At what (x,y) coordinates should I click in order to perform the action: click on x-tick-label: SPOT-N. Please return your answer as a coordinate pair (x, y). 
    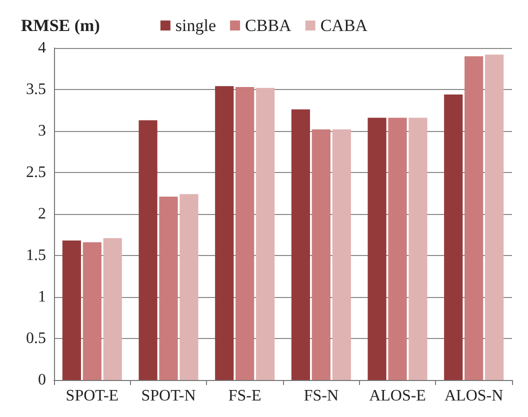
    Looking at the image, I should click on (168, 396).